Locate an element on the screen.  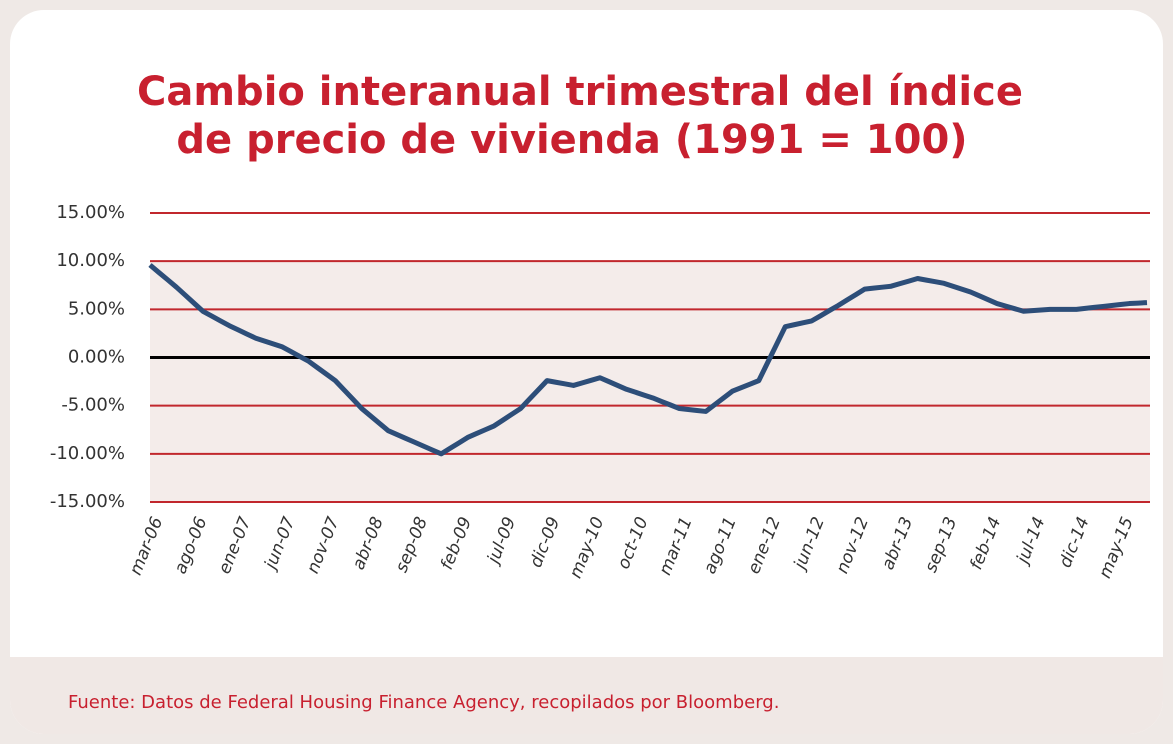
y-tick-label: 10.00% is located at coordinates (90, 260).